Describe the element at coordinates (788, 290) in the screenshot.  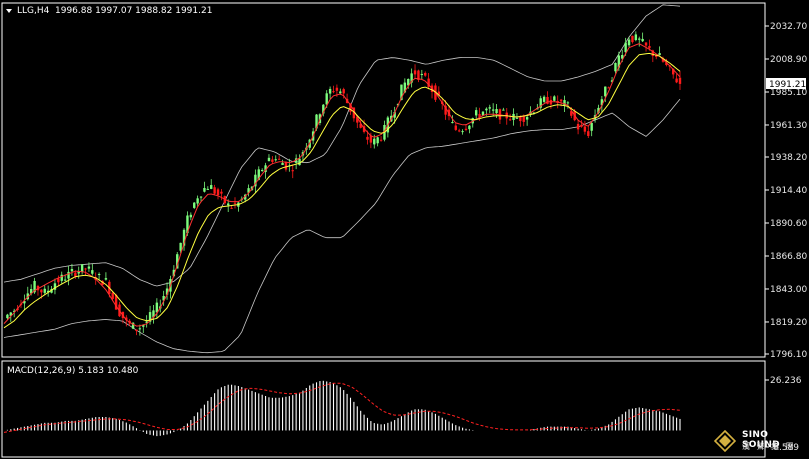
I see `price-tick-label: 1843.00` at that location.